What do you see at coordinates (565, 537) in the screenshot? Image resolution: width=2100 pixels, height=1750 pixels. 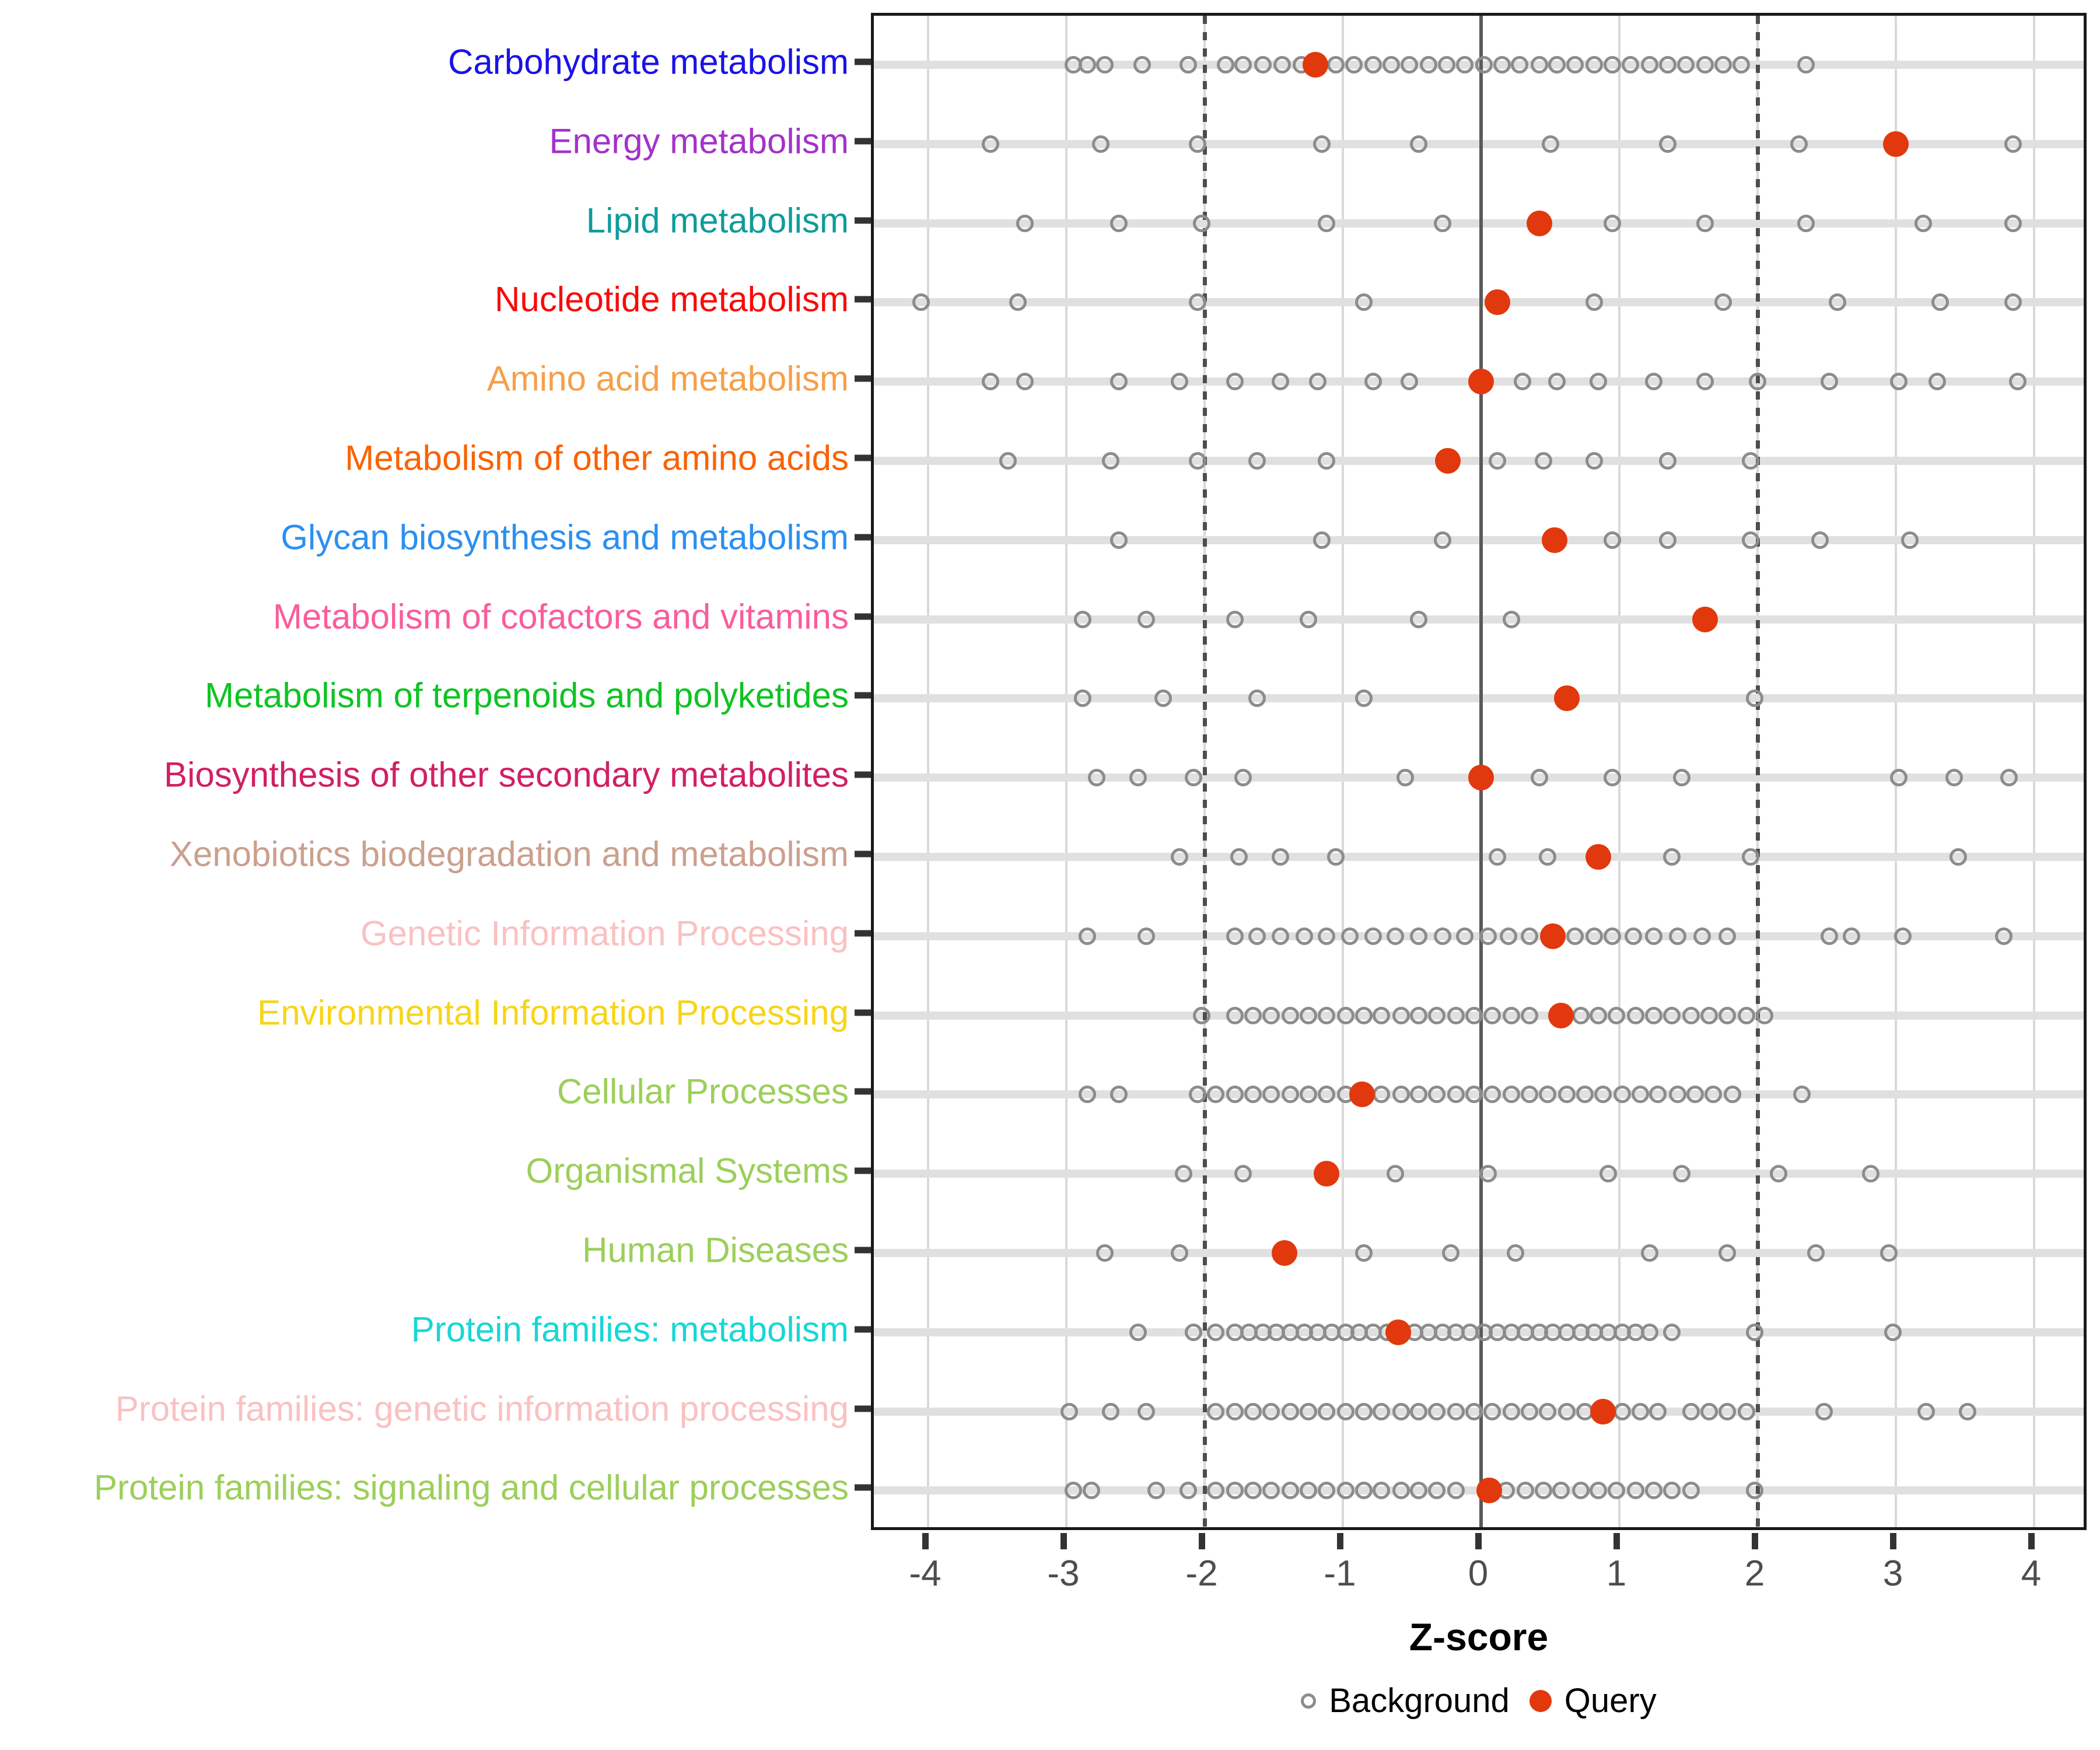 I see `y-axis-label: Glycan biosynthesis and metabolism` at bounding box center [565, 537].